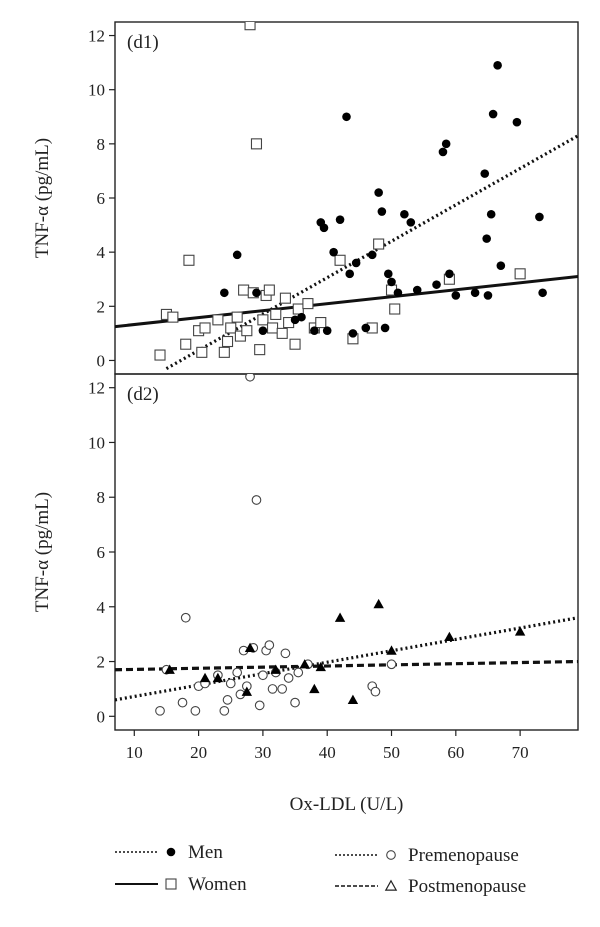 The image size is (600, 927). I want to click on legend-item-premenopause: Premenopause, so click(427, 855).